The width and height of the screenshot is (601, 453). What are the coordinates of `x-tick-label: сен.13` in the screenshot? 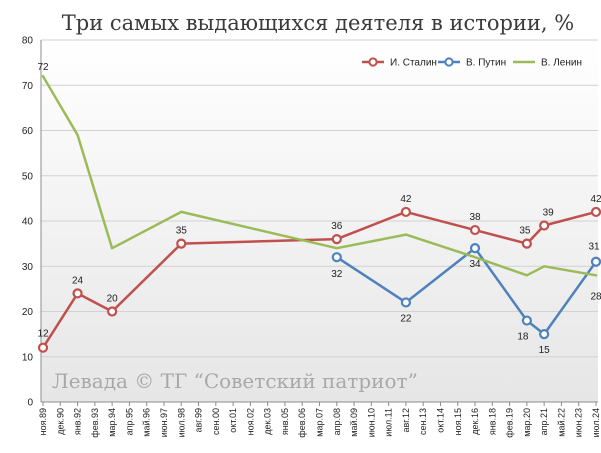 It's located at (423, 421).